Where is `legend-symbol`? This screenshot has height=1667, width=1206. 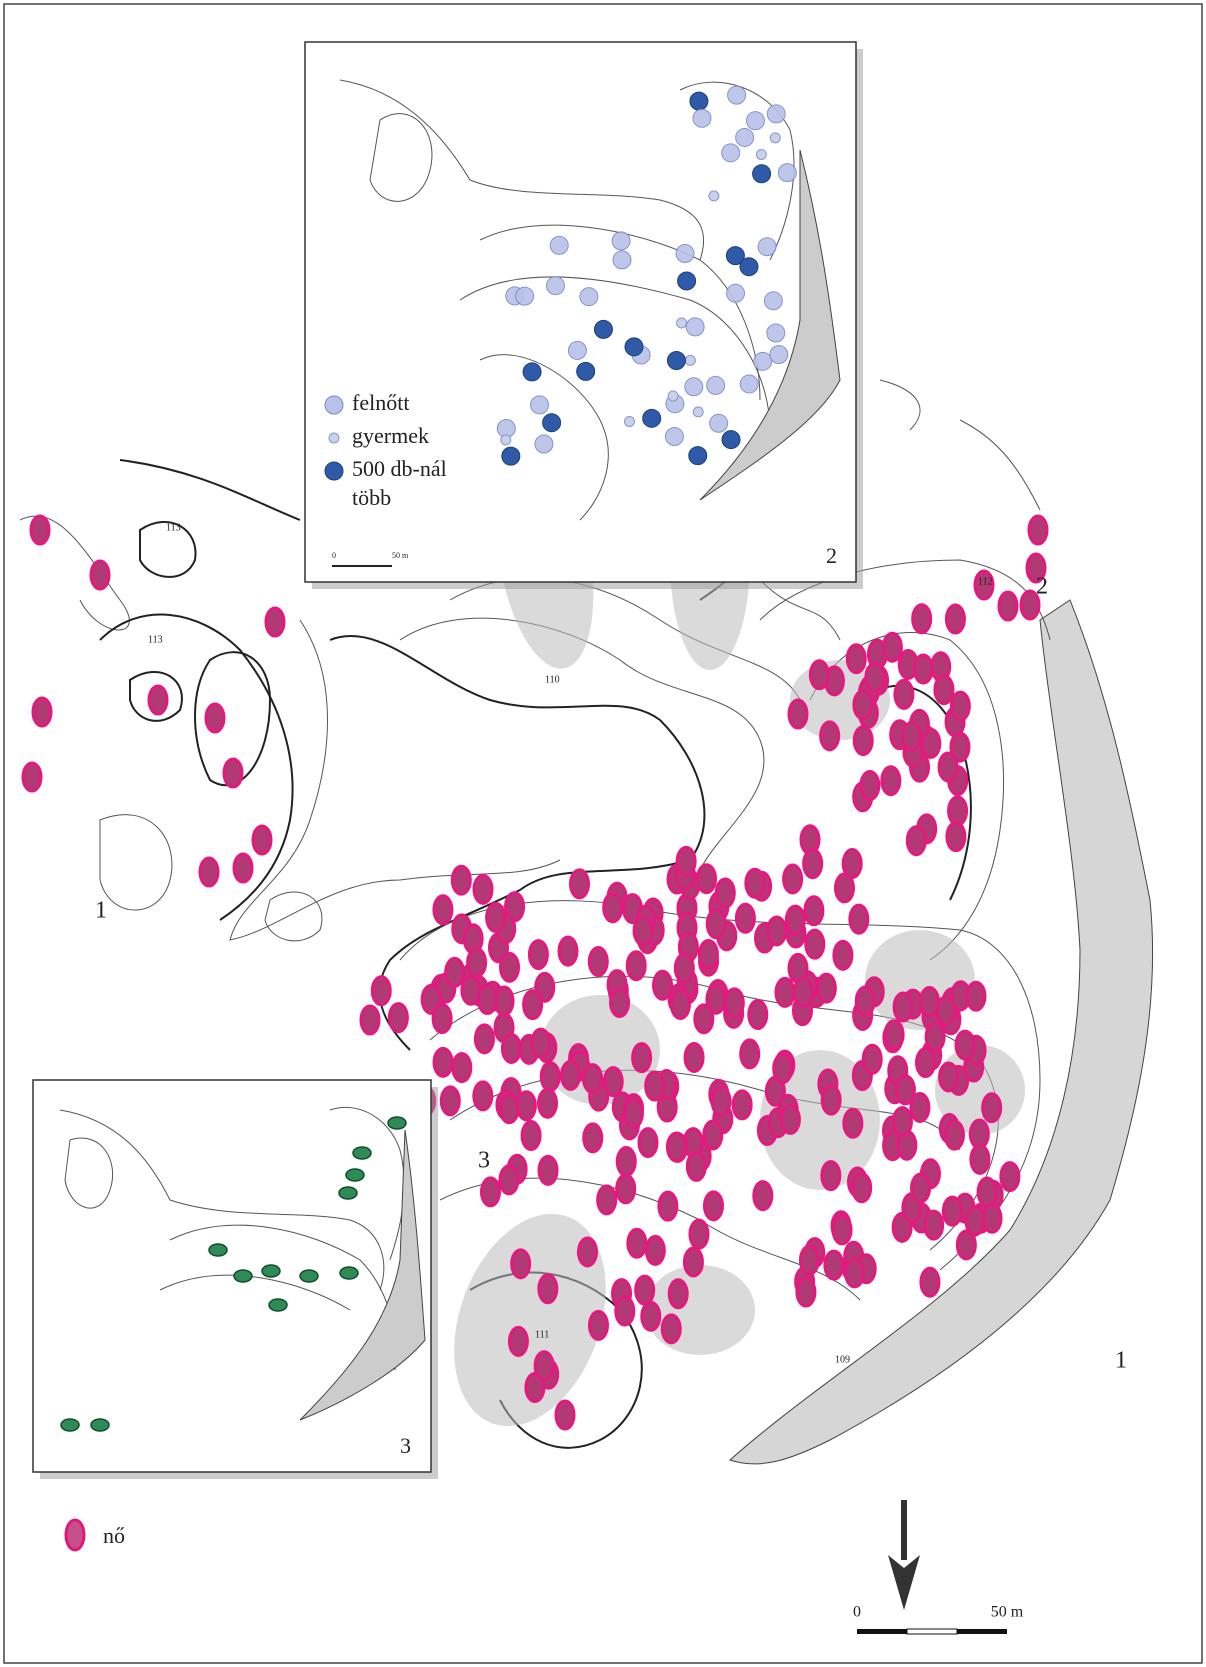 legend-symbol is located at coordinates (334, 471).